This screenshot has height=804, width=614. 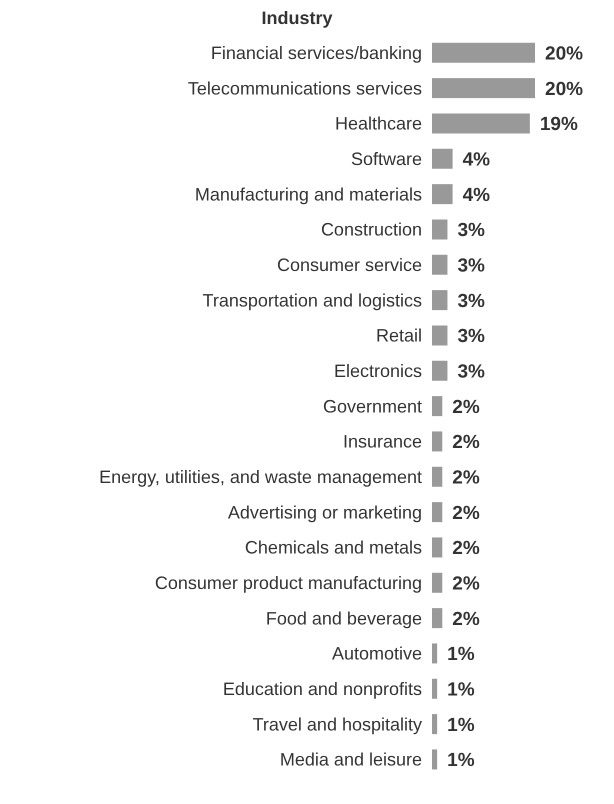 What do you see at coordinates (349, 265) in the screenshot?
I see `y-tick-label: Consumer service` at bounding box center [349, 265].